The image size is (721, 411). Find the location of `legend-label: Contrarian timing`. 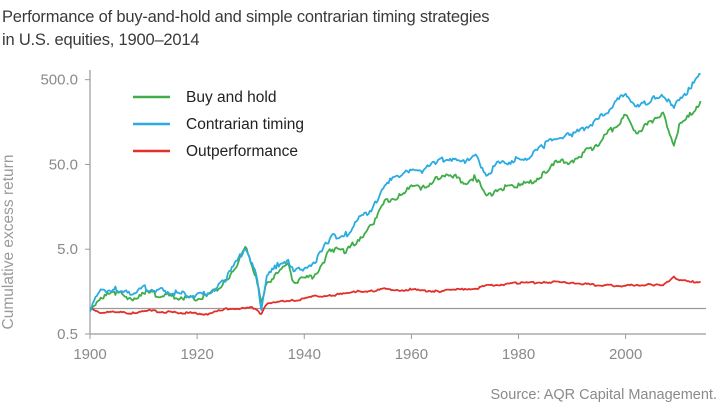

legend-label: Contrarian timing is located at coordinates (245, 124).